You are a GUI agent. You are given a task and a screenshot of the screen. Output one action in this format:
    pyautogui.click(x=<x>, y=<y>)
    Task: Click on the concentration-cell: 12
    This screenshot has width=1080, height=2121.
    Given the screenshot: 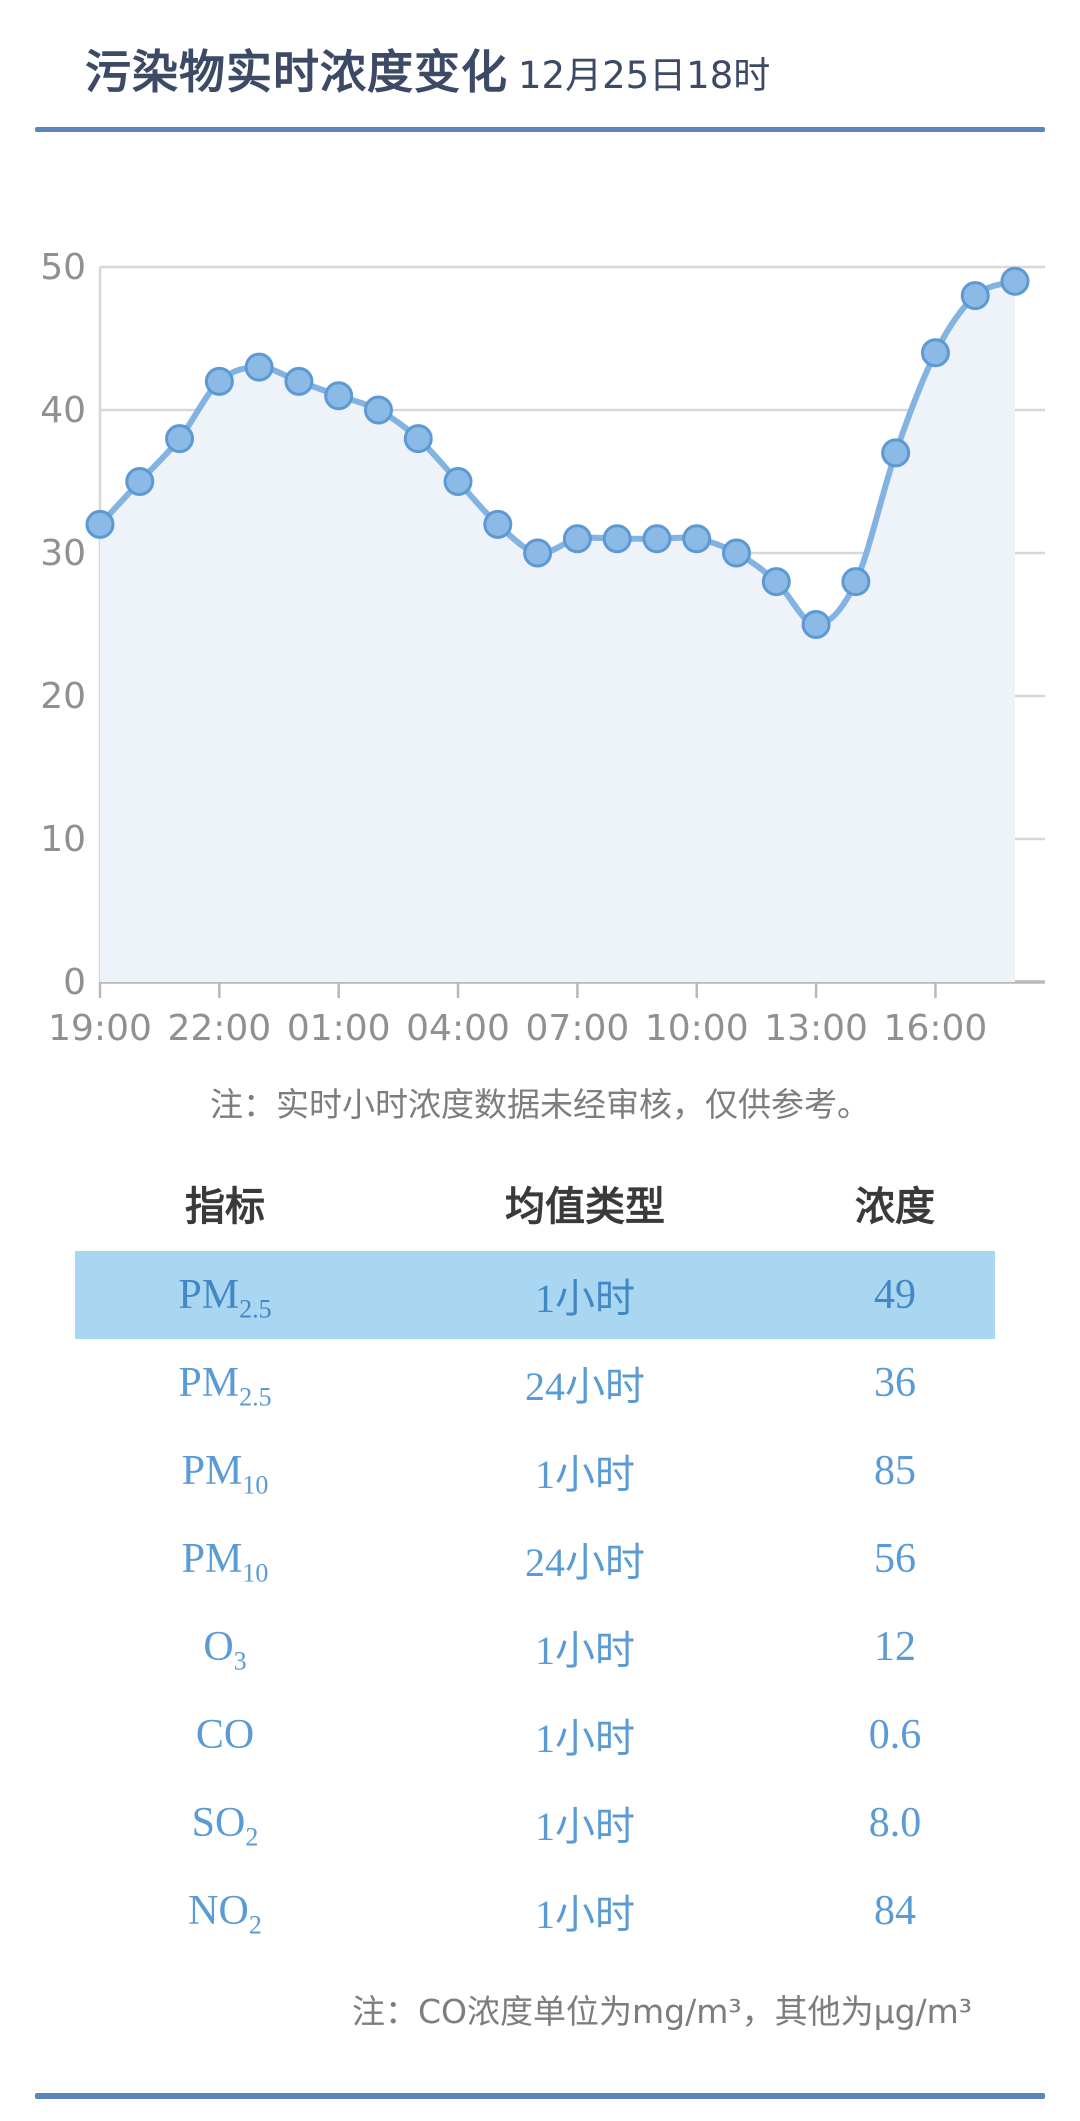 What is the action you would take?
    pyautogui.click(x=895, y=1647)
    